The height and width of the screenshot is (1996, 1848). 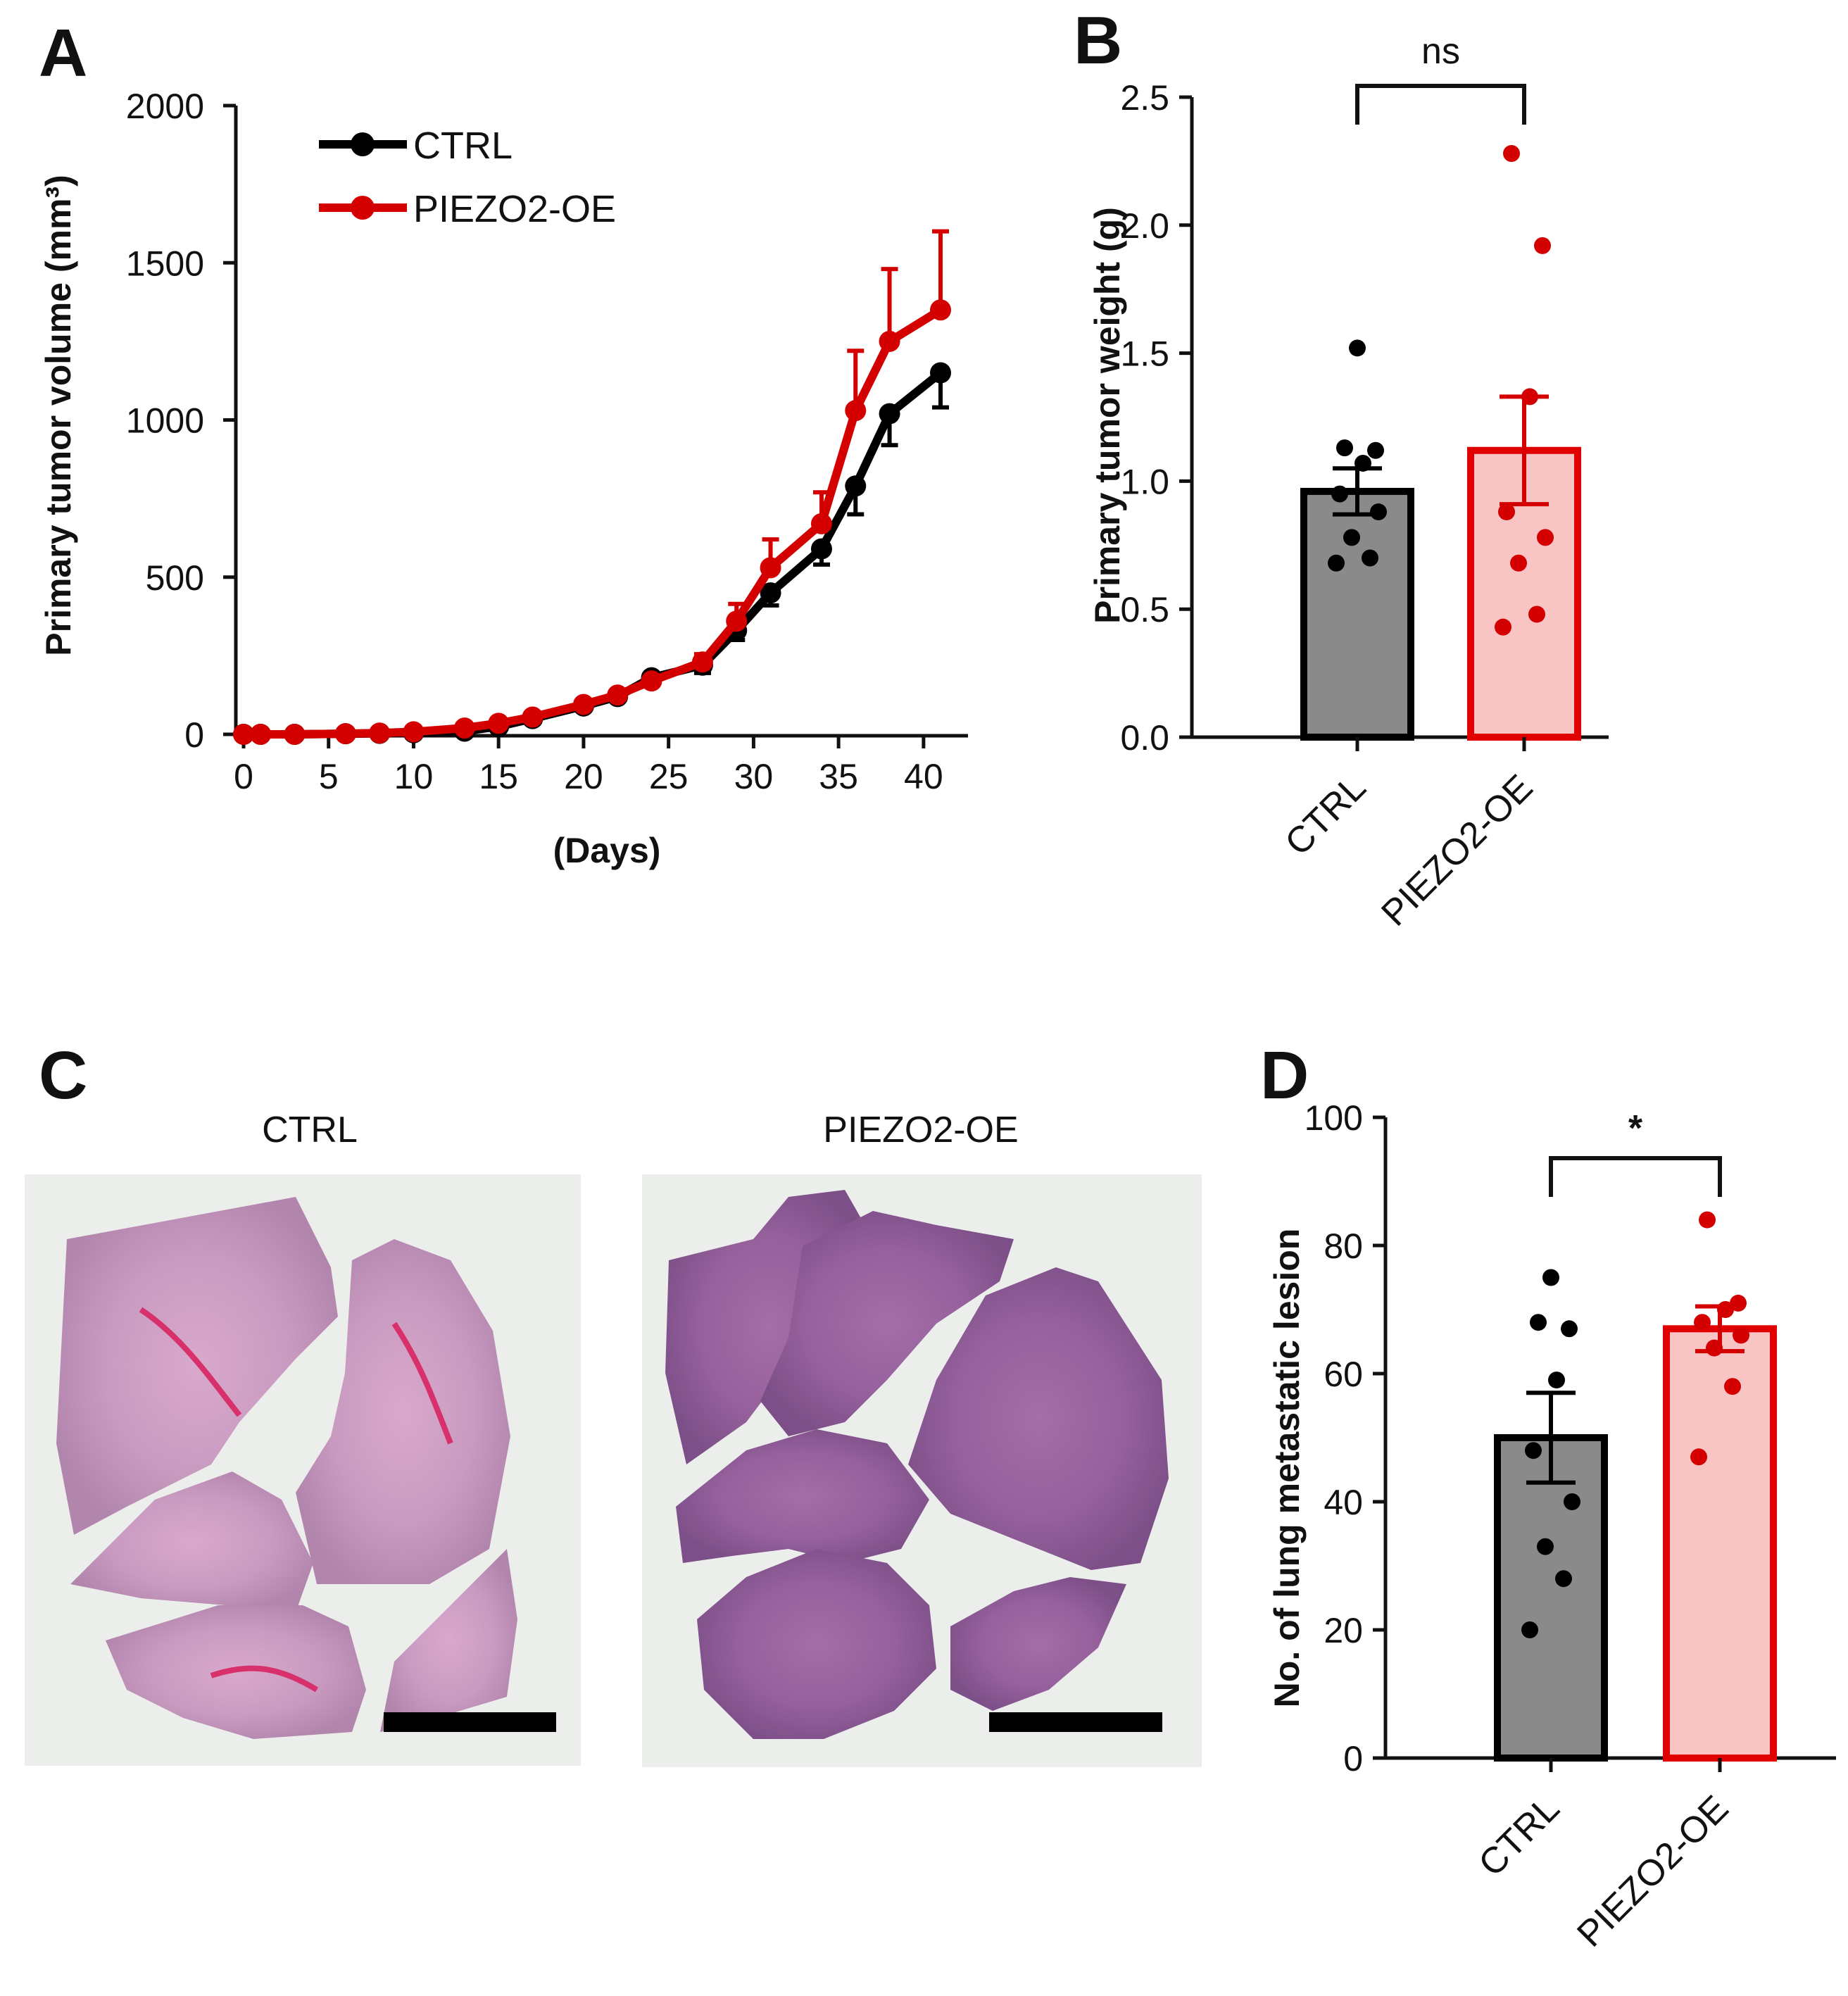 I want to click on panel-d-plot: 0 20 40 60 80 100 CTRL PIEZO2-OE *, so click(x=1570, y=1527).